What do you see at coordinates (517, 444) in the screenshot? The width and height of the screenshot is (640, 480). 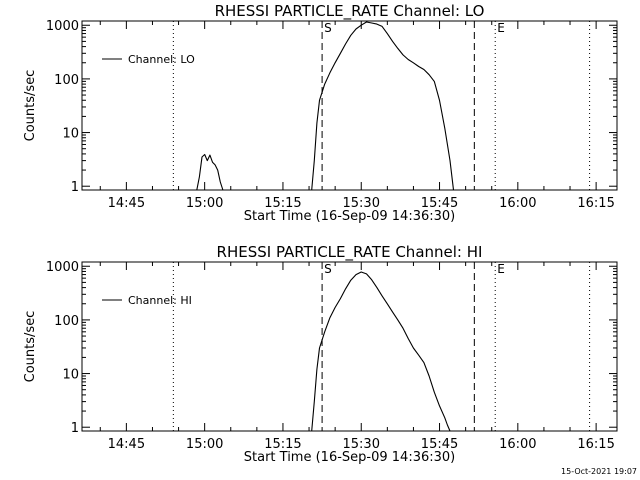 I see `panel-2-x-tick-label-5: 16:00` at bounding box center [517, 444].